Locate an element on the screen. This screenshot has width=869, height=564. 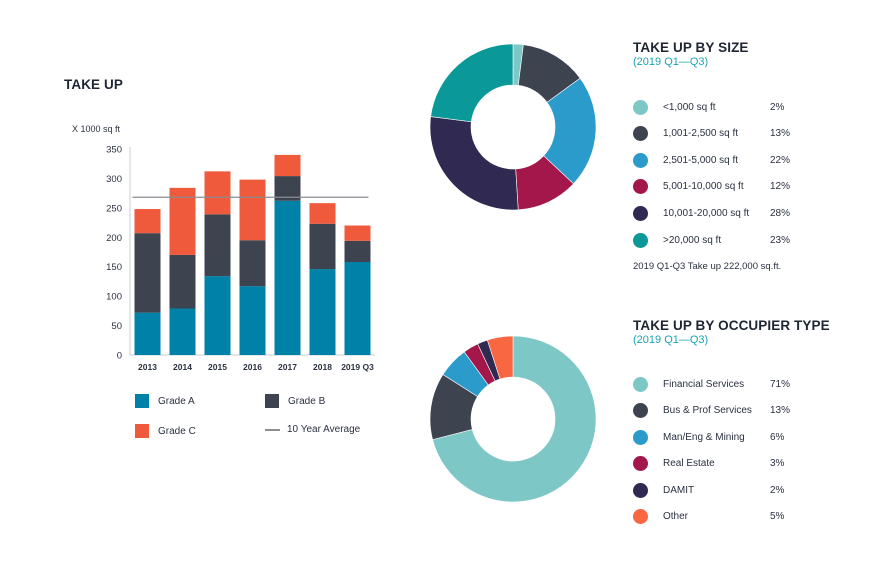
size-legend-item-10-001-20-000-sq-ft: 10,001-20,000 sq ft 28% is located at coordinates (723, 213).